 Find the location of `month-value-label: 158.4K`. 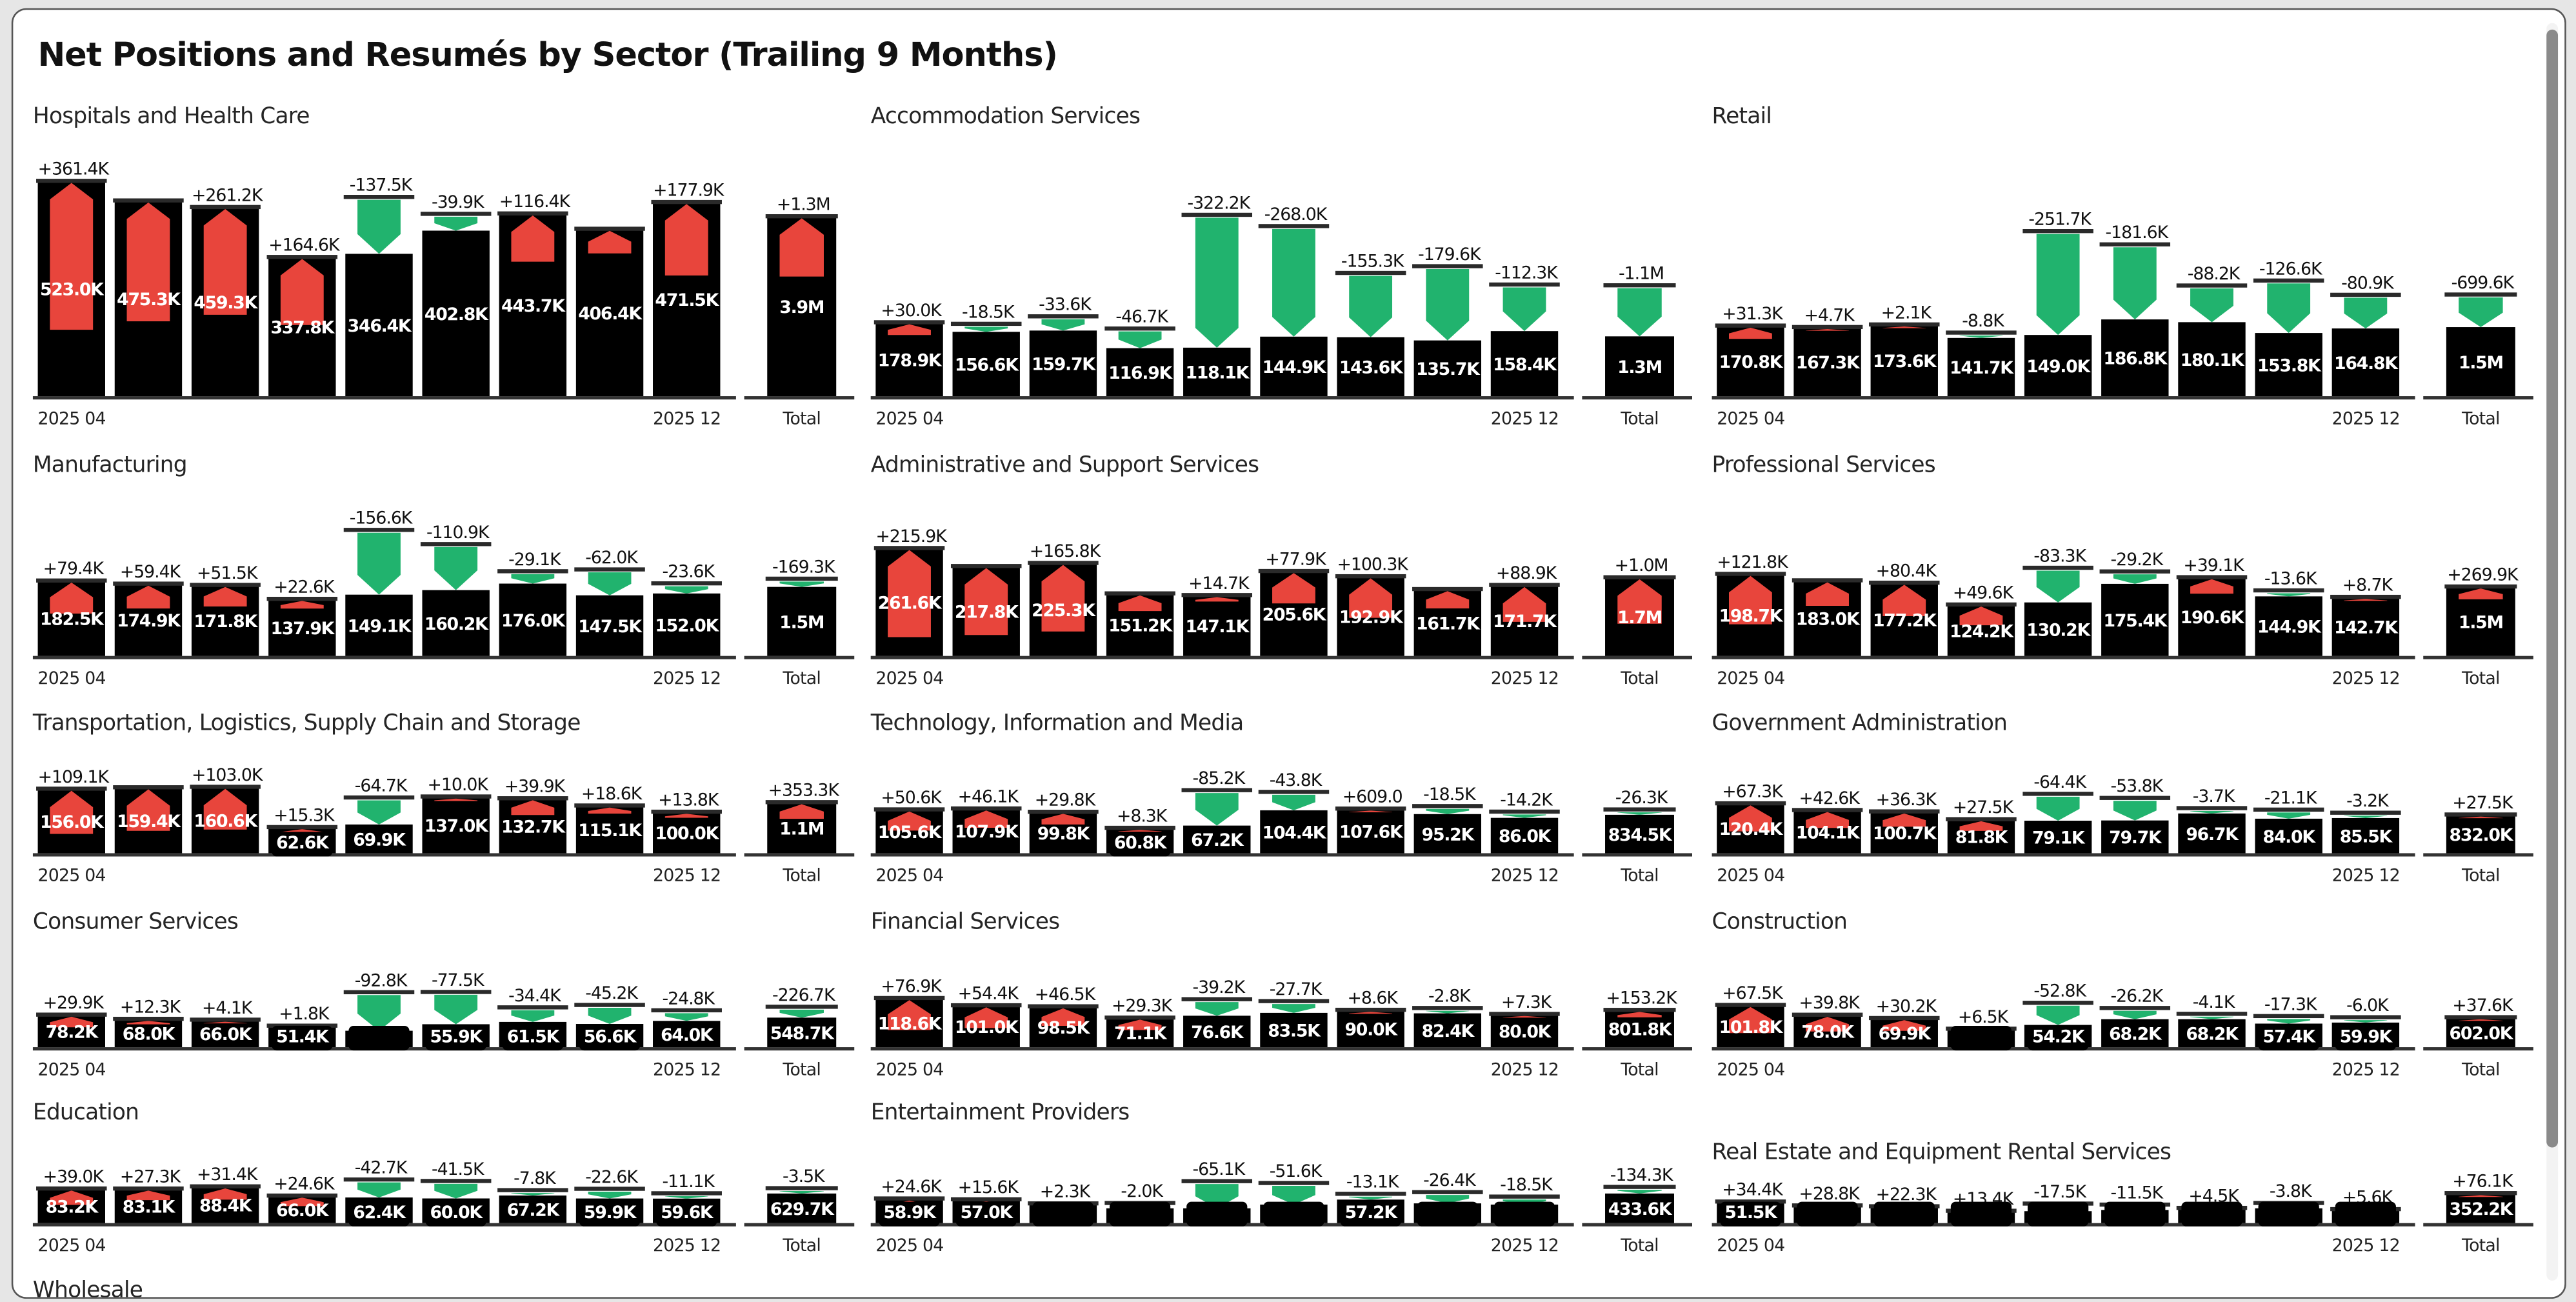

month-value-label: 158.4K is located at coordinates (1525, 365).